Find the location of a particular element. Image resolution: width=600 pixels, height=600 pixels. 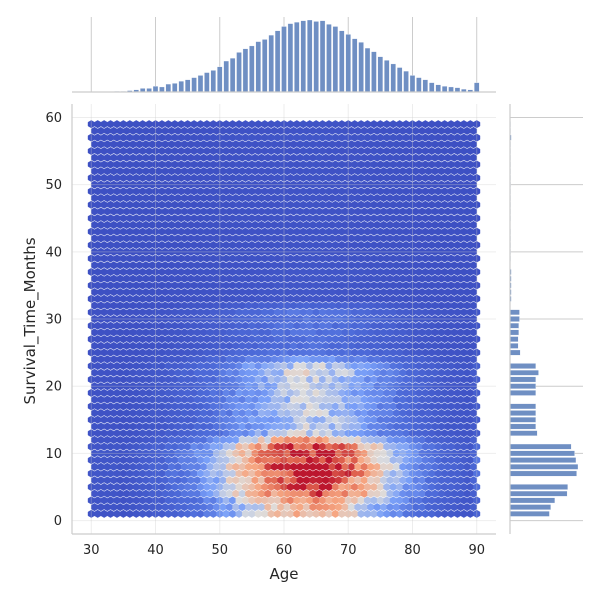

top-hist-bar is located at coordinates (162, 89).